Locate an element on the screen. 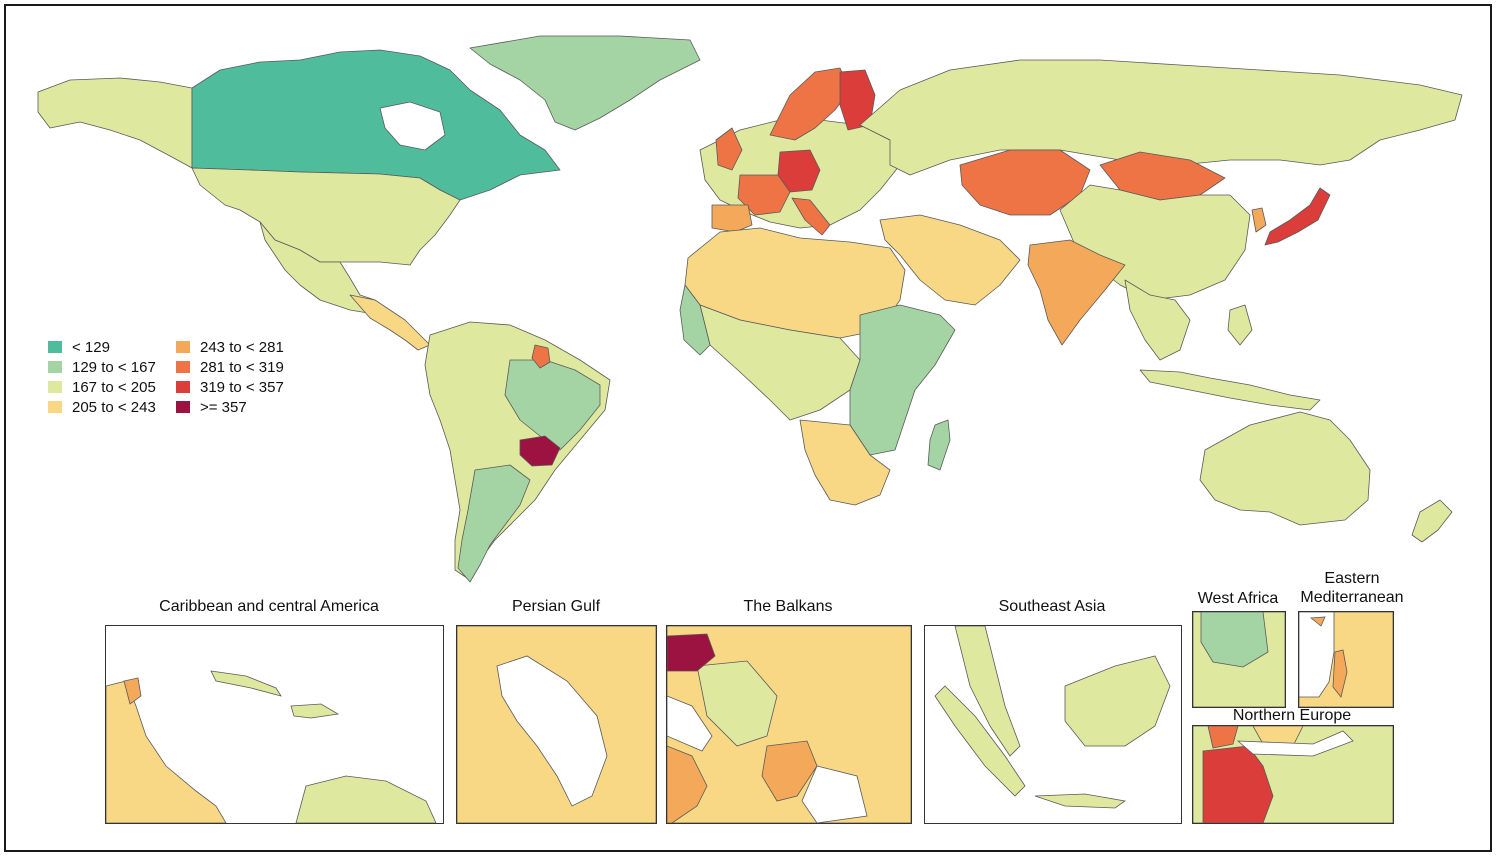  region-west-africa is located at coordinates (695, 320).